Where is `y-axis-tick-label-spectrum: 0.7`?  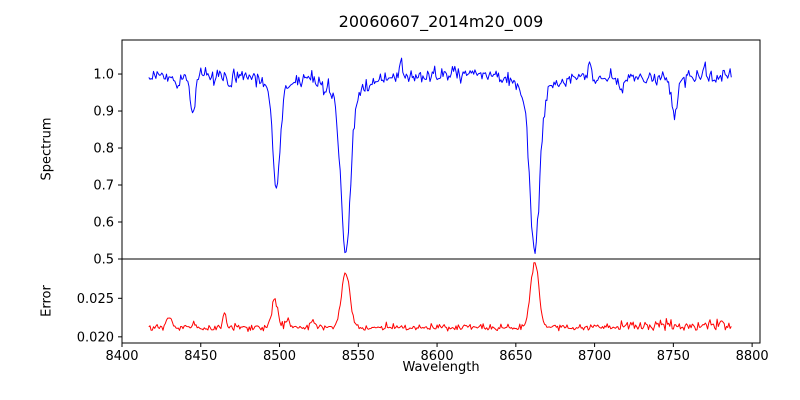
y-axis-tick-label-spectrum: 0.7 is located at coordinates (103, 186).